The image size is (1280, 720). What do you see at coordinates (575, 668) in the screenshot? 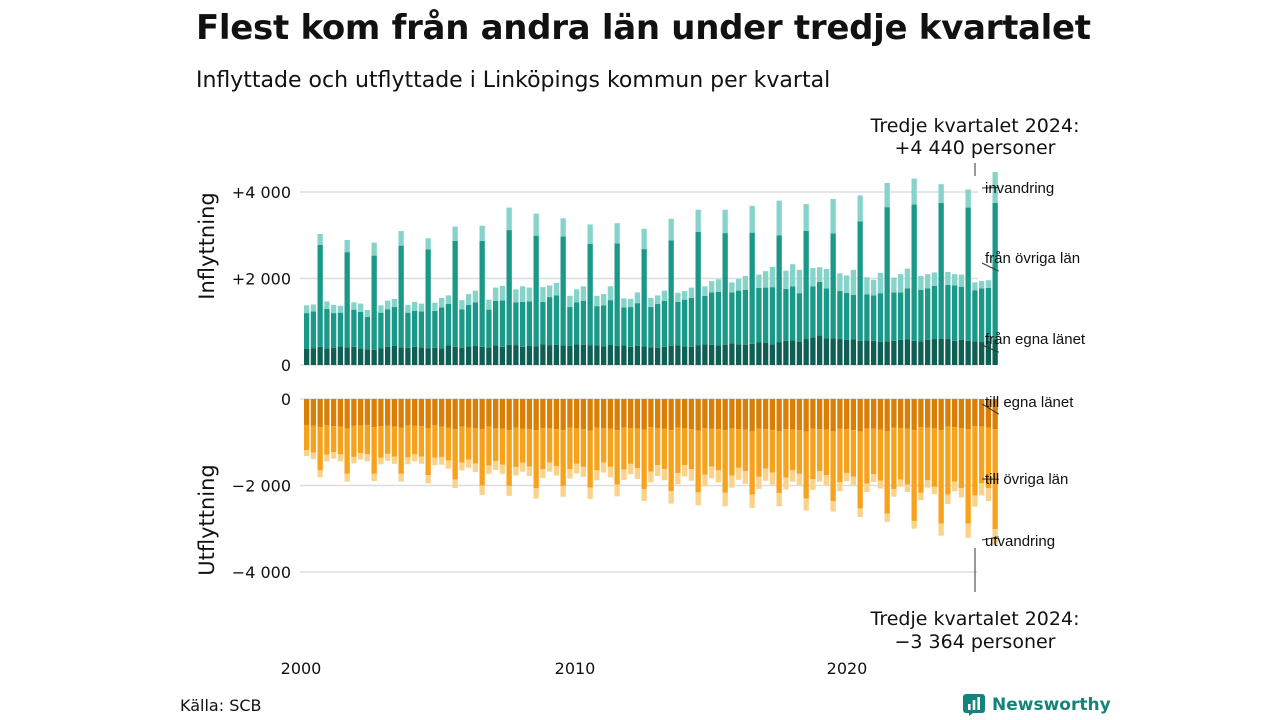
I see `xtick-label: 2010` at bounding box center [575, 668].